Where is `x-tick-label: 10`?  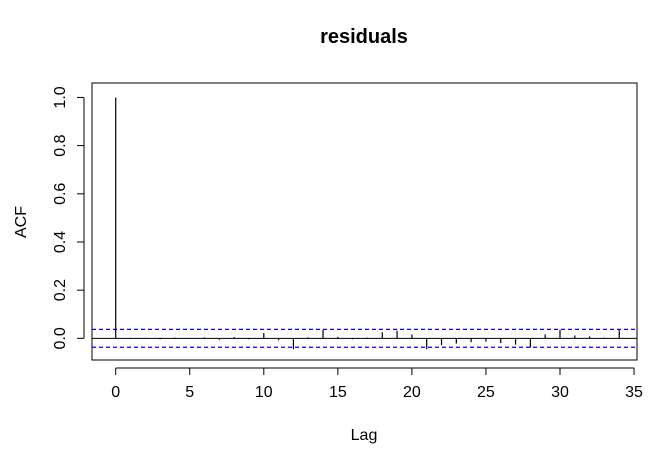
x-tick-label: 10 is located at coordinates (264, 392).